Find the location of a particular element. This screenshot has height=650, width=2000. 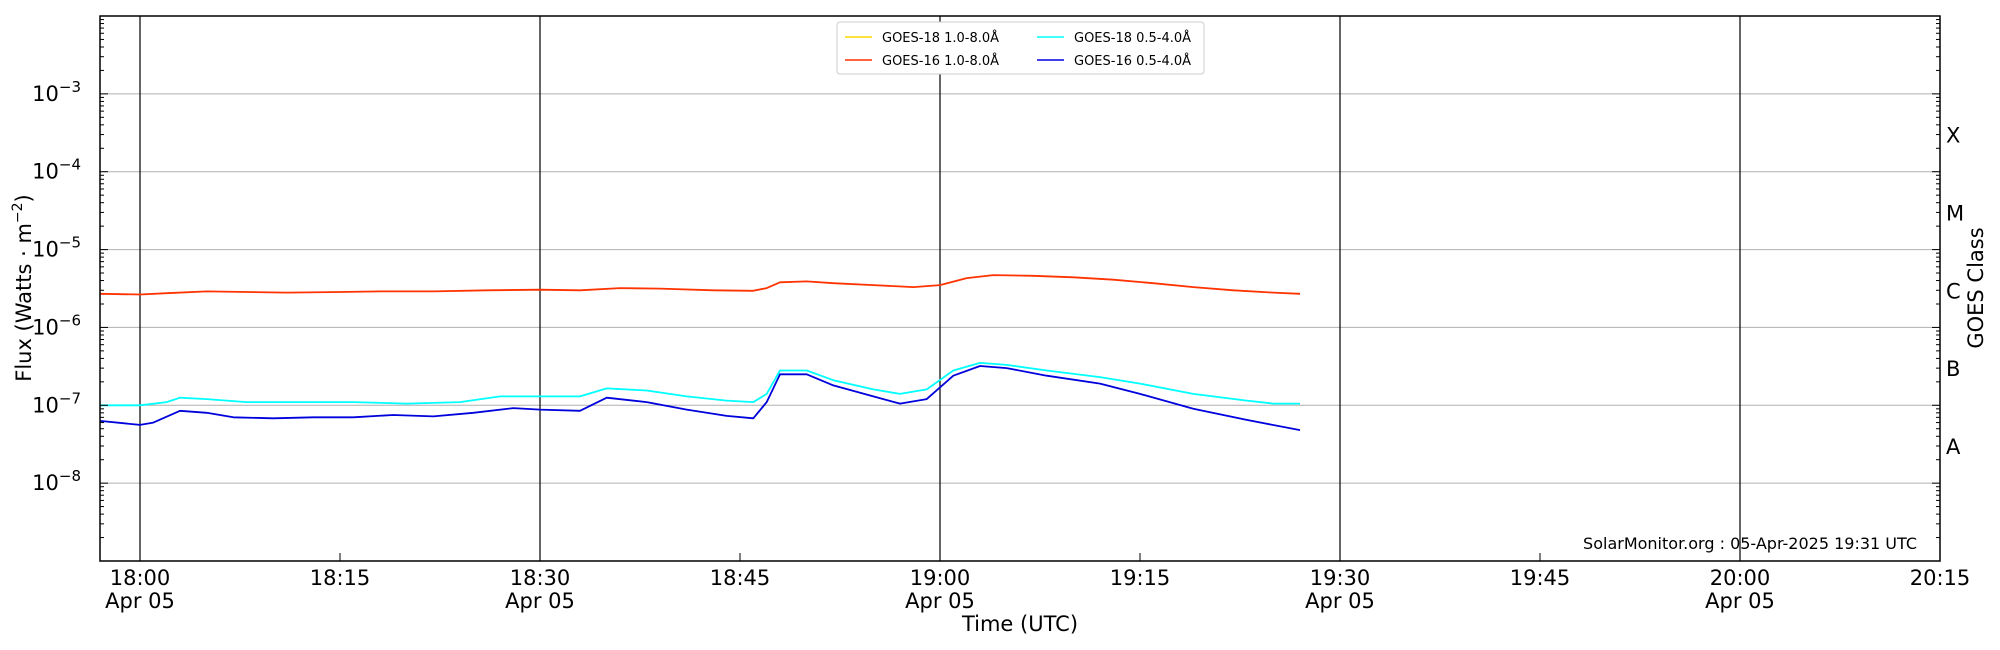

goes-class-labels: A B C M X is located at coordinates (1955, 291).